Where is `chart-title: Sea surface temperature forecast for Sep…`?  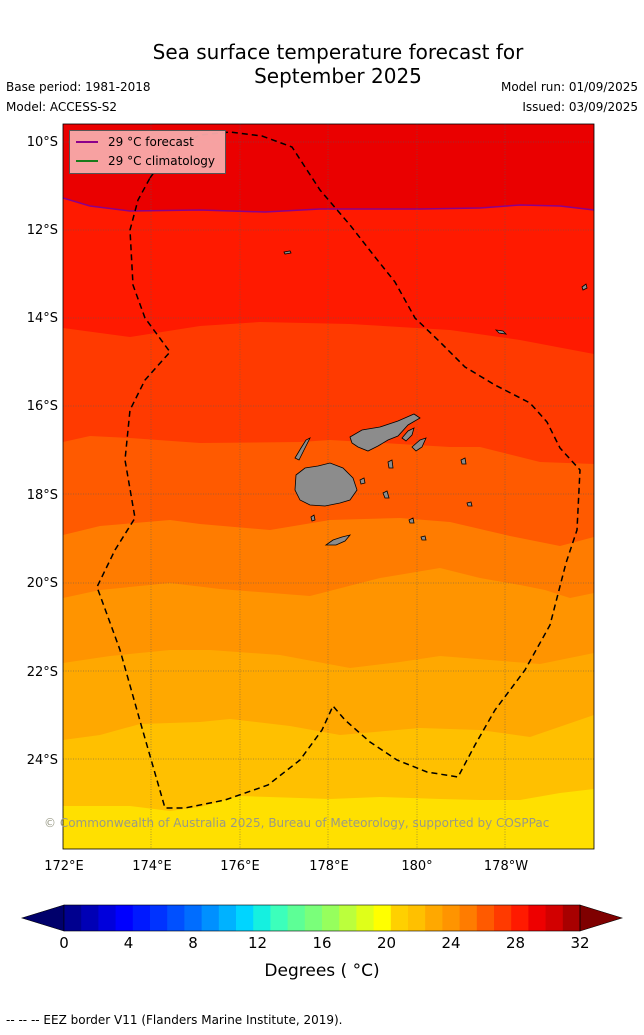 chart-title: Sea surface temperature forecast for Sep… is located at coordinates (322, 64).